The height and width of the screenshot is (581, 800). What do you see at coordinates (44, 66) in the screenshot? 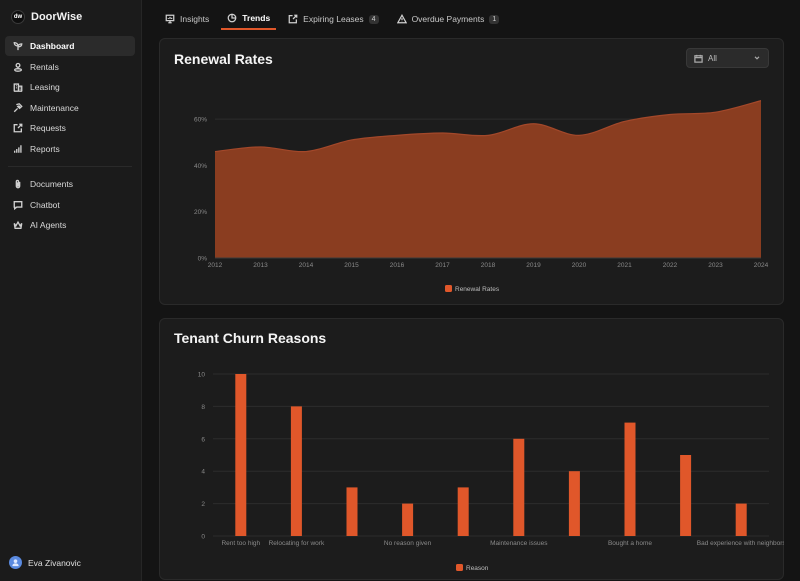
I see `sidebar-item-label: Rentals` at bounding box center [44, 66].